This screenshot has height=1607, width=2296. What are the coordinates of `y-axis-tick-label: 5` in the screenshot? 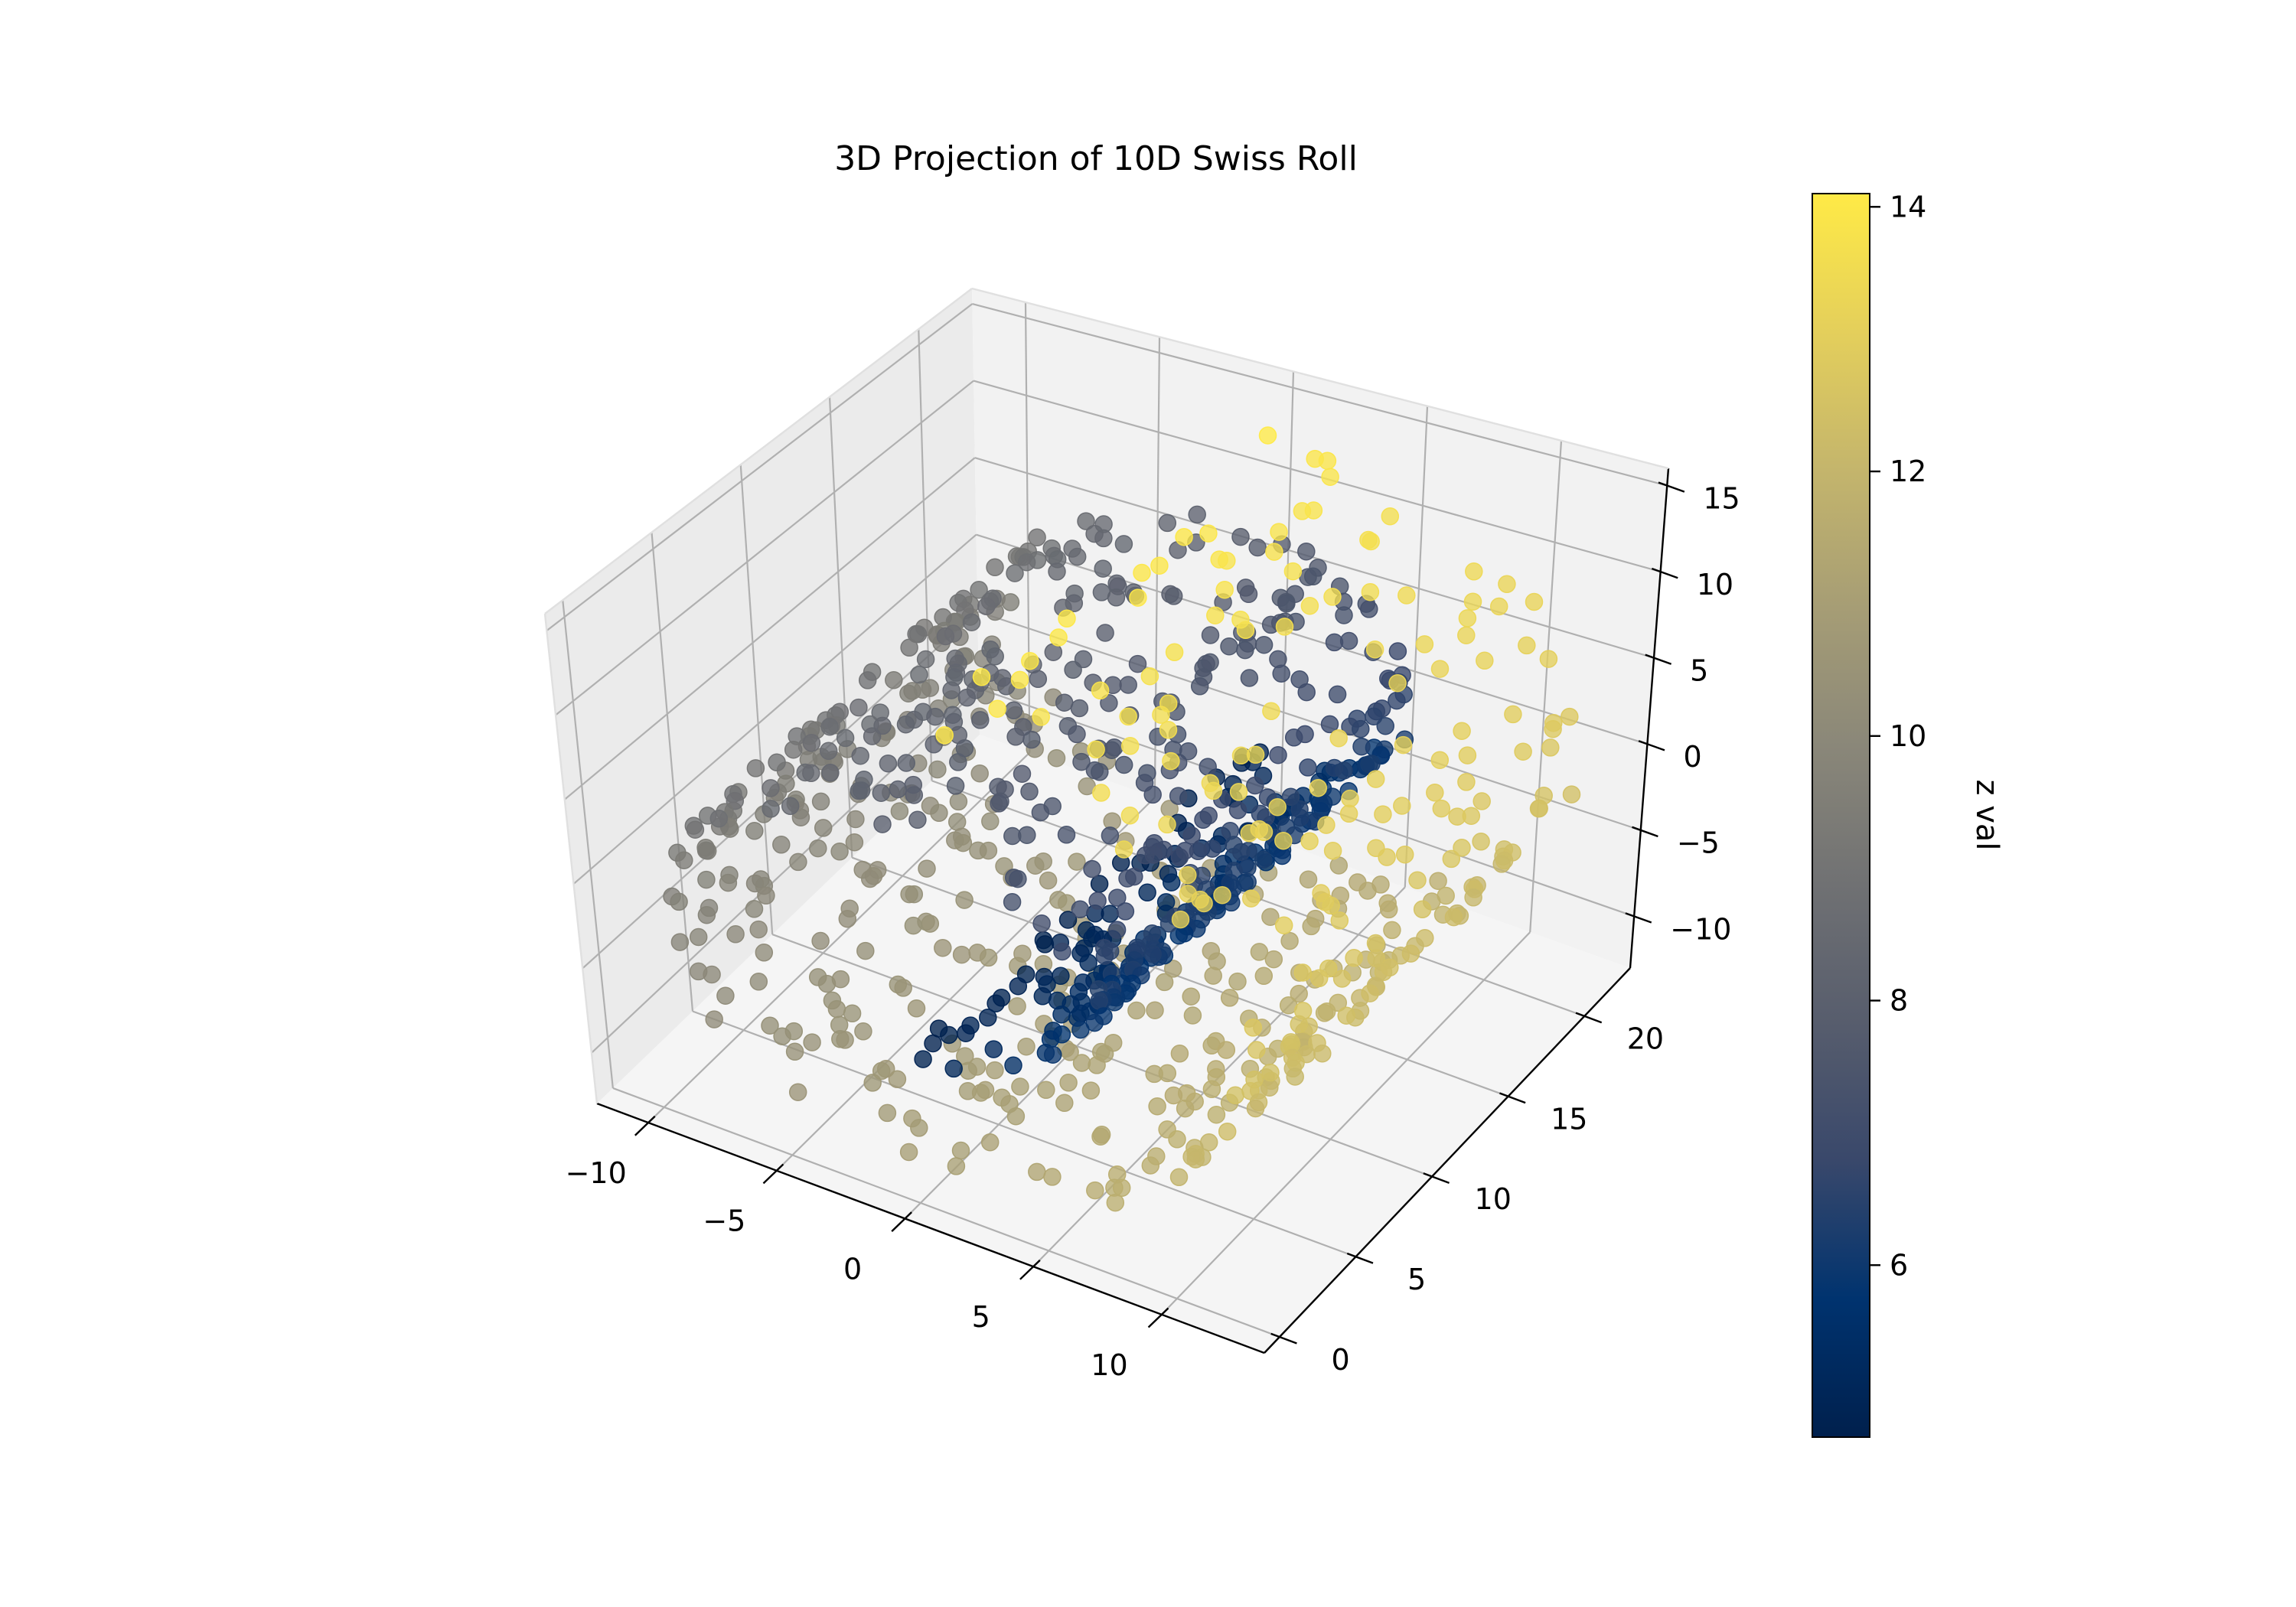 It's located at (1416, 1279).